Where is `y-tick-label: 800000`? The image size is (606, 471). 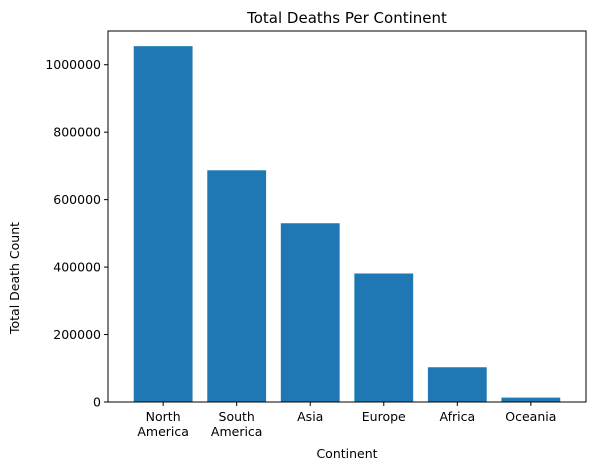
y-tick-label: 800000 is located at coordinates (77, 132).